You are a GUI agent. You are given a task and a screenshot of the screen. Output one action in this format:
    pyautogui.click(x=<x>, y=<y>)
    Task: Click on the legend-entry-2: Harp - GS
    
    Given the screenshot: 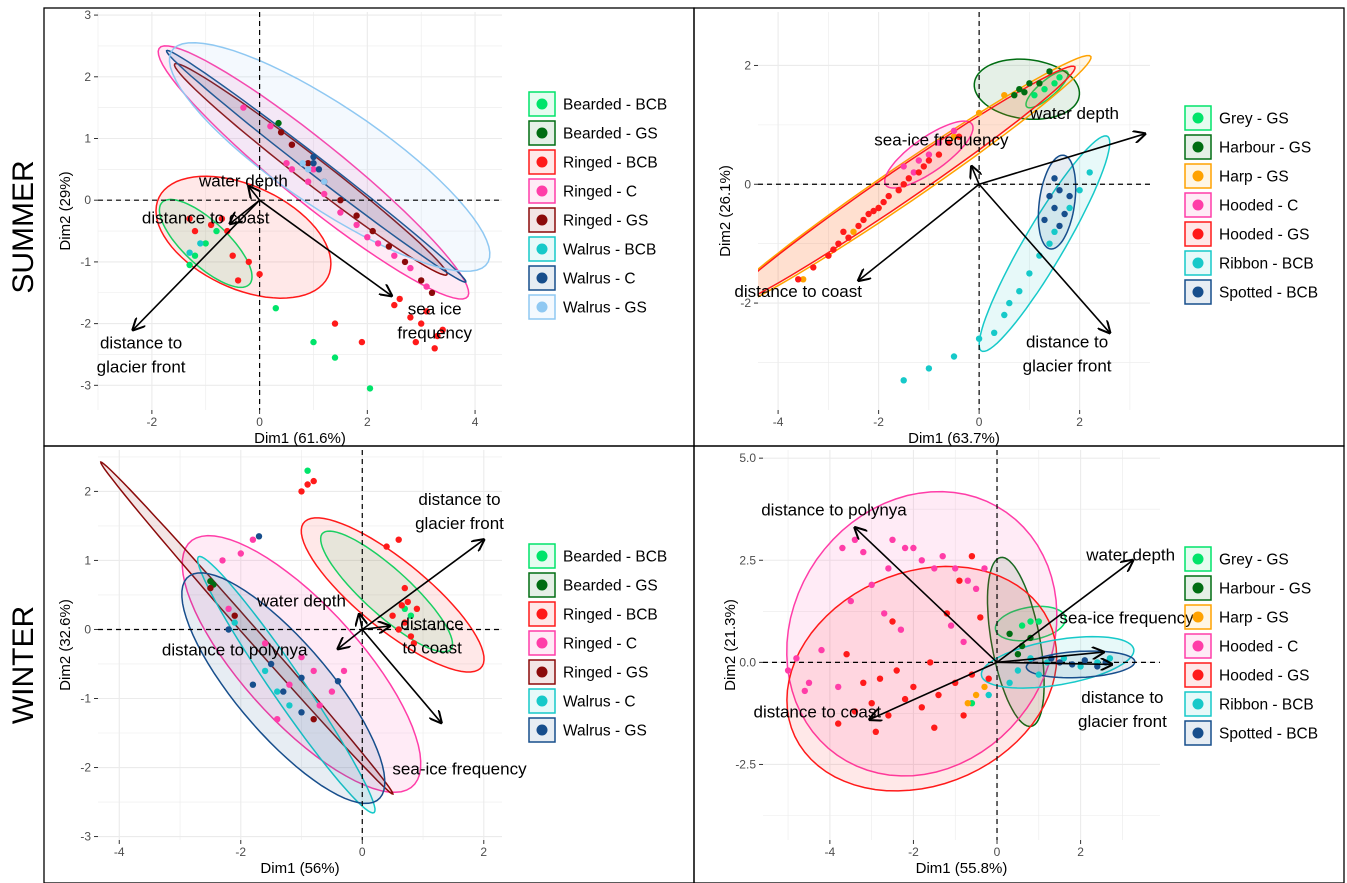 What is the action you would take?
    pyautogui.click(x=1254, y=618)
    